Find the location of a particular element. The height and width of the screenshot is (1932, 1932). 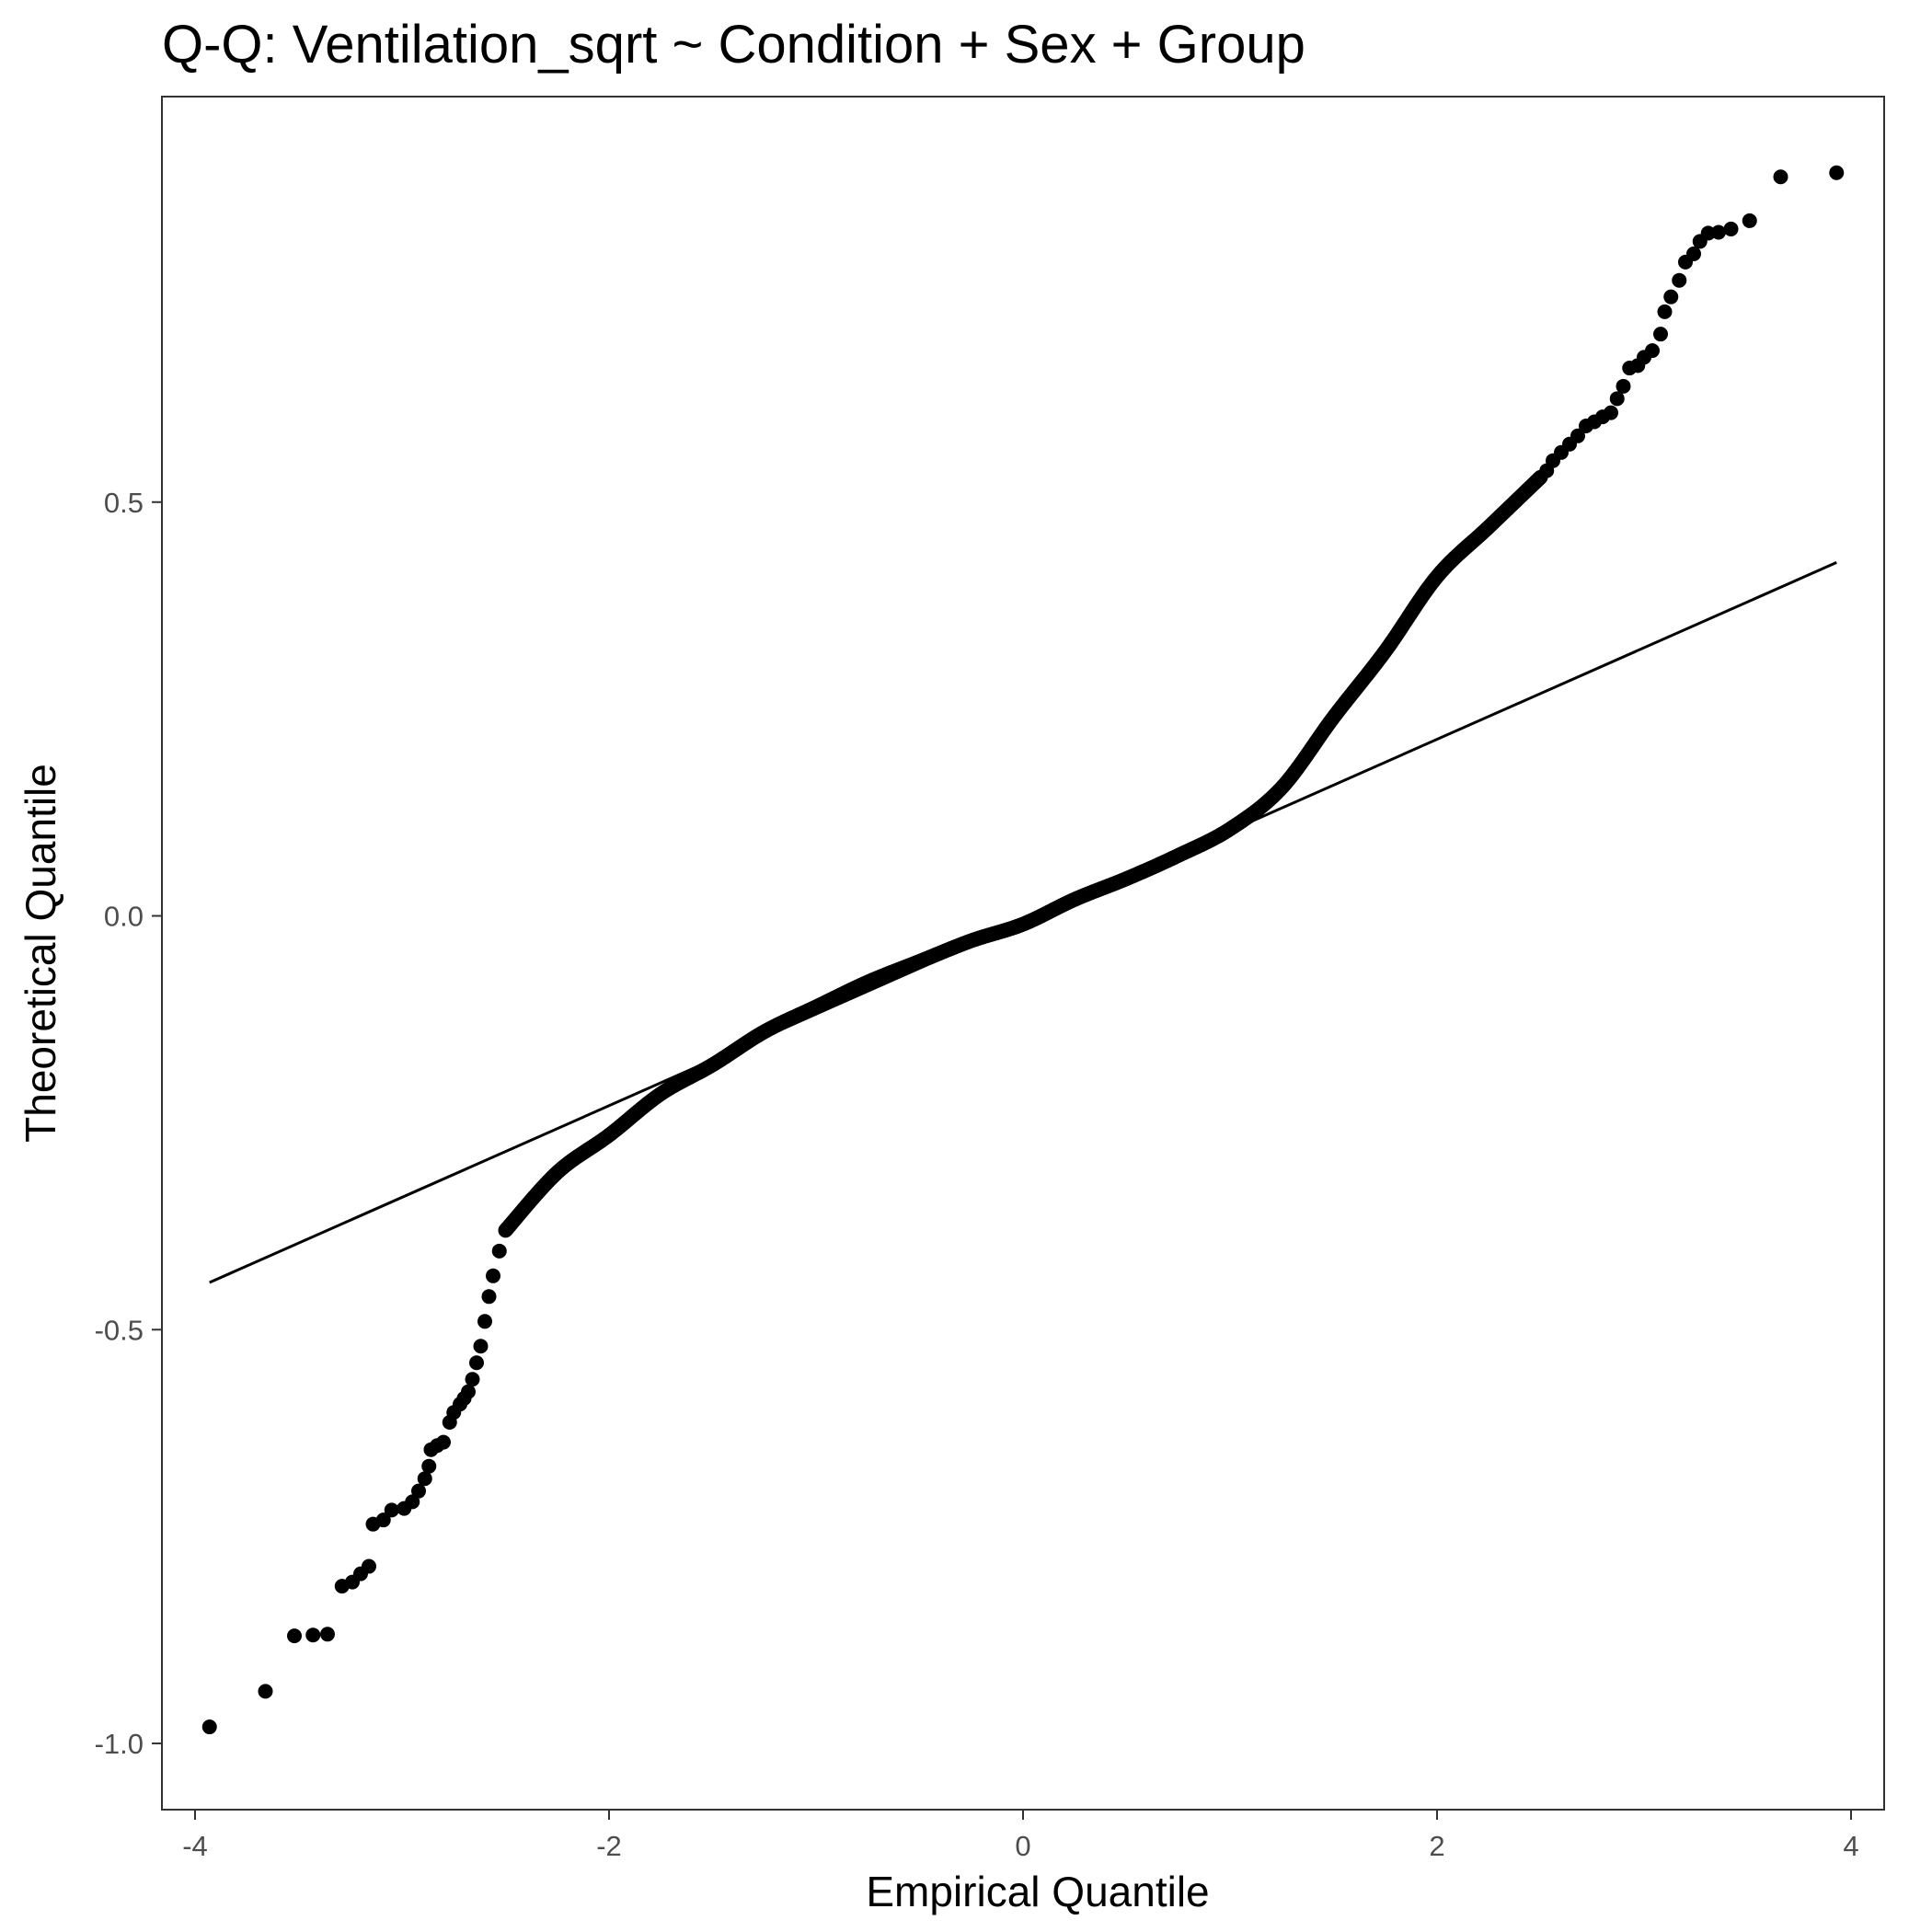

y-axis: -1.0 -0.5 0.0 0.5 is located at coordinates (128, 1123).